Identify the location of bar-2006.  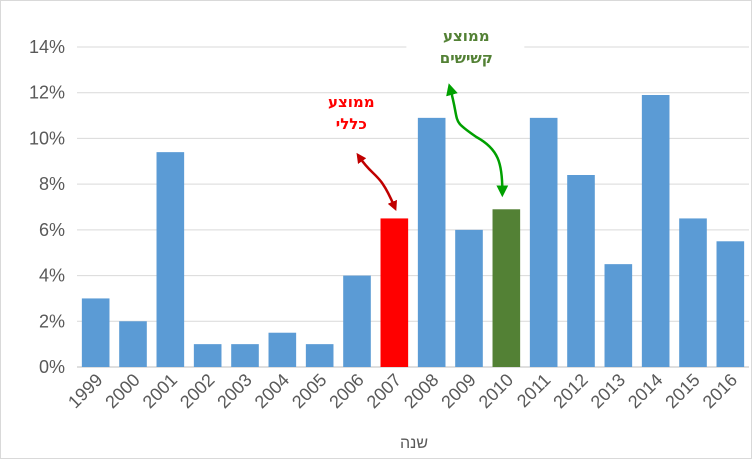
(357, 321).